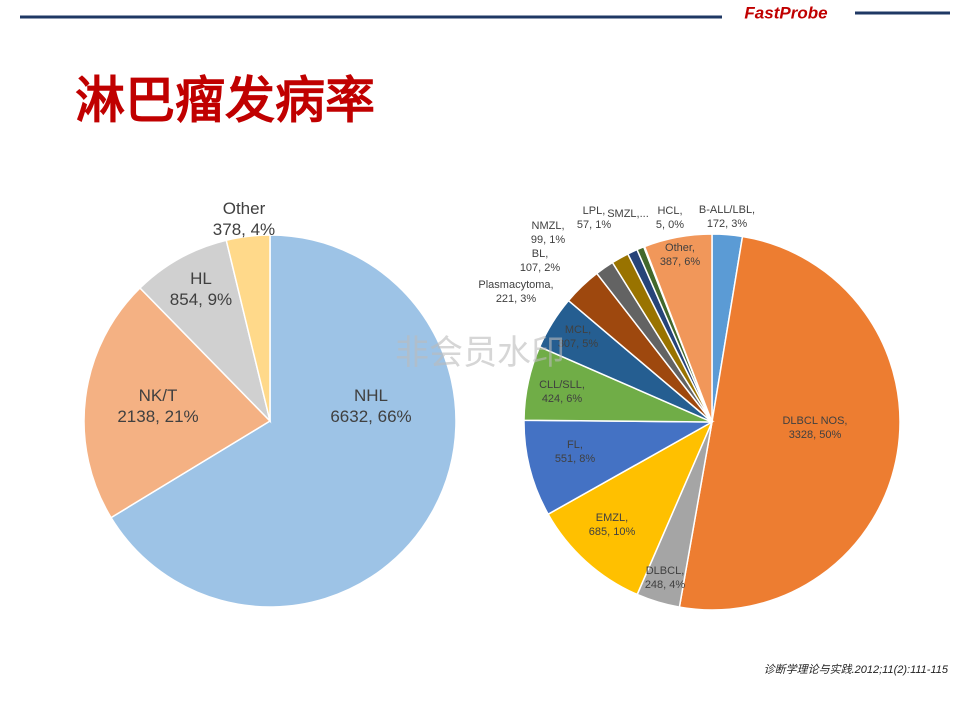 This screenshot has width=960, height=720. What do you see at coordinates (814, 421) in the screenshot?
I see `category-label: DLBCL NOS,` at bounding box center [814, 421].